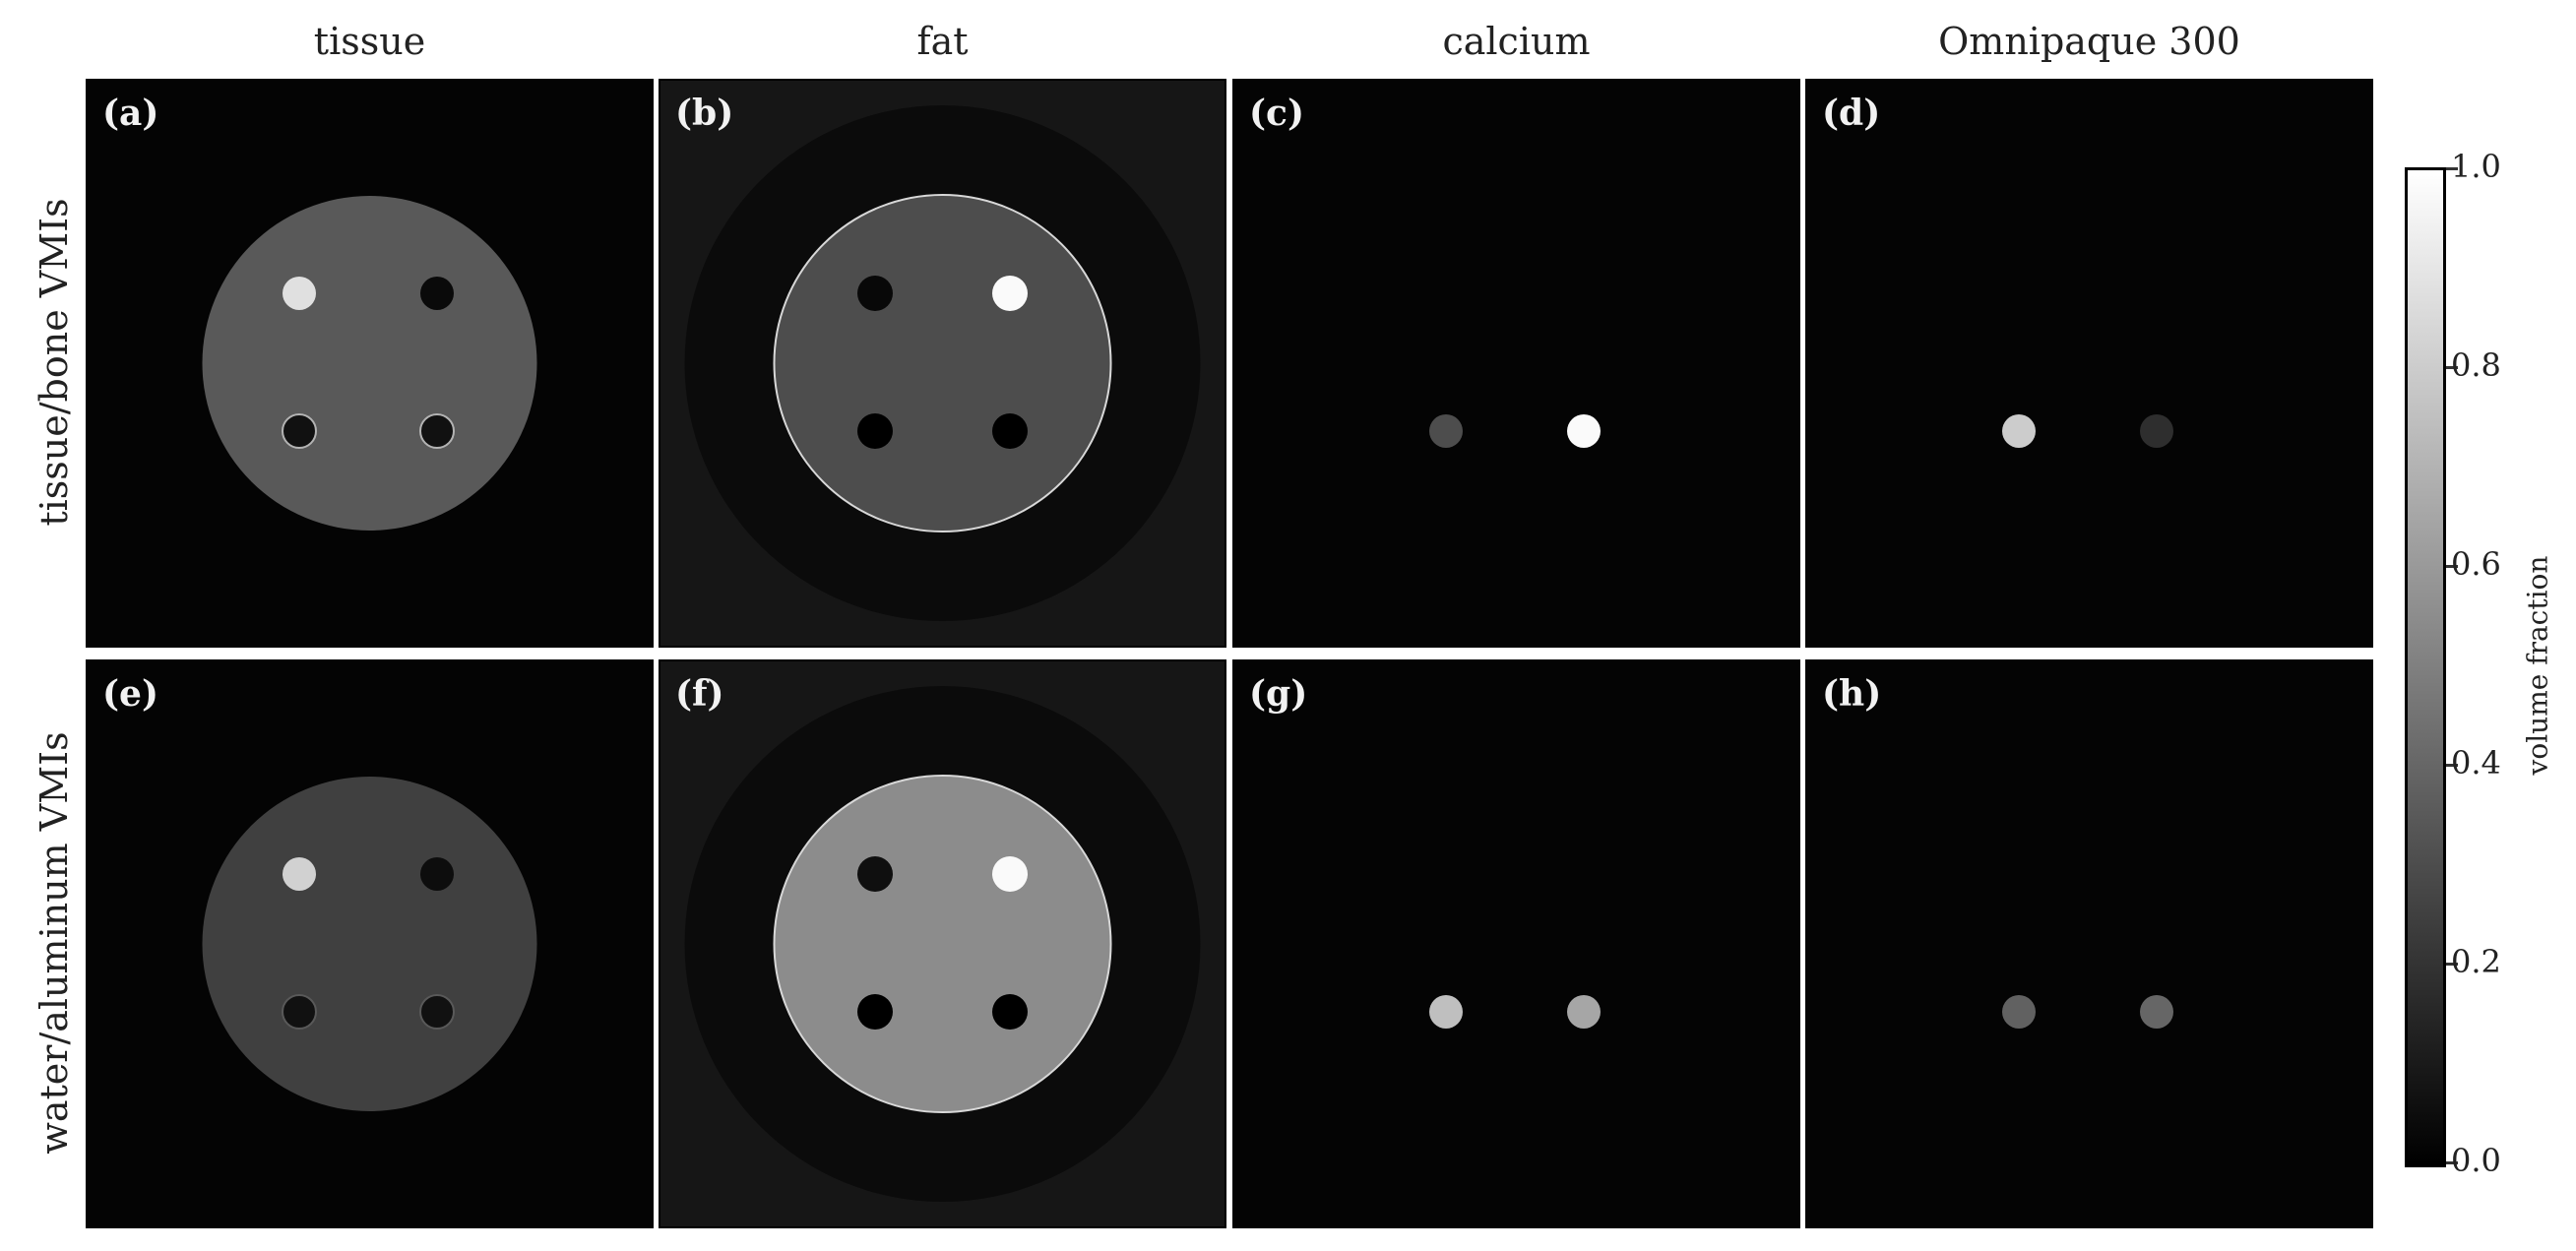 The image size is (2576, 1251). Describe the element at coordinates (2476, 961) in the screenshot. I see `colorbar-tick-label: 0.2` at that location.